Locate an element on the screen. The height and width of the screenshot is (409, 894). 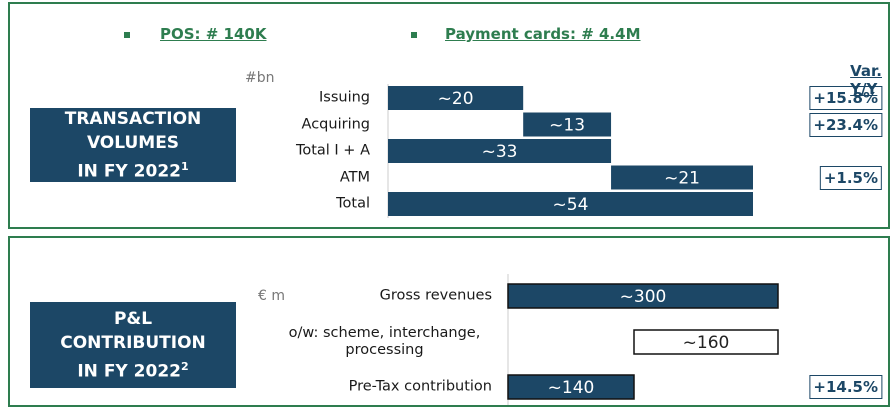
value-label: ~20 is located at coordinates (456, 99).